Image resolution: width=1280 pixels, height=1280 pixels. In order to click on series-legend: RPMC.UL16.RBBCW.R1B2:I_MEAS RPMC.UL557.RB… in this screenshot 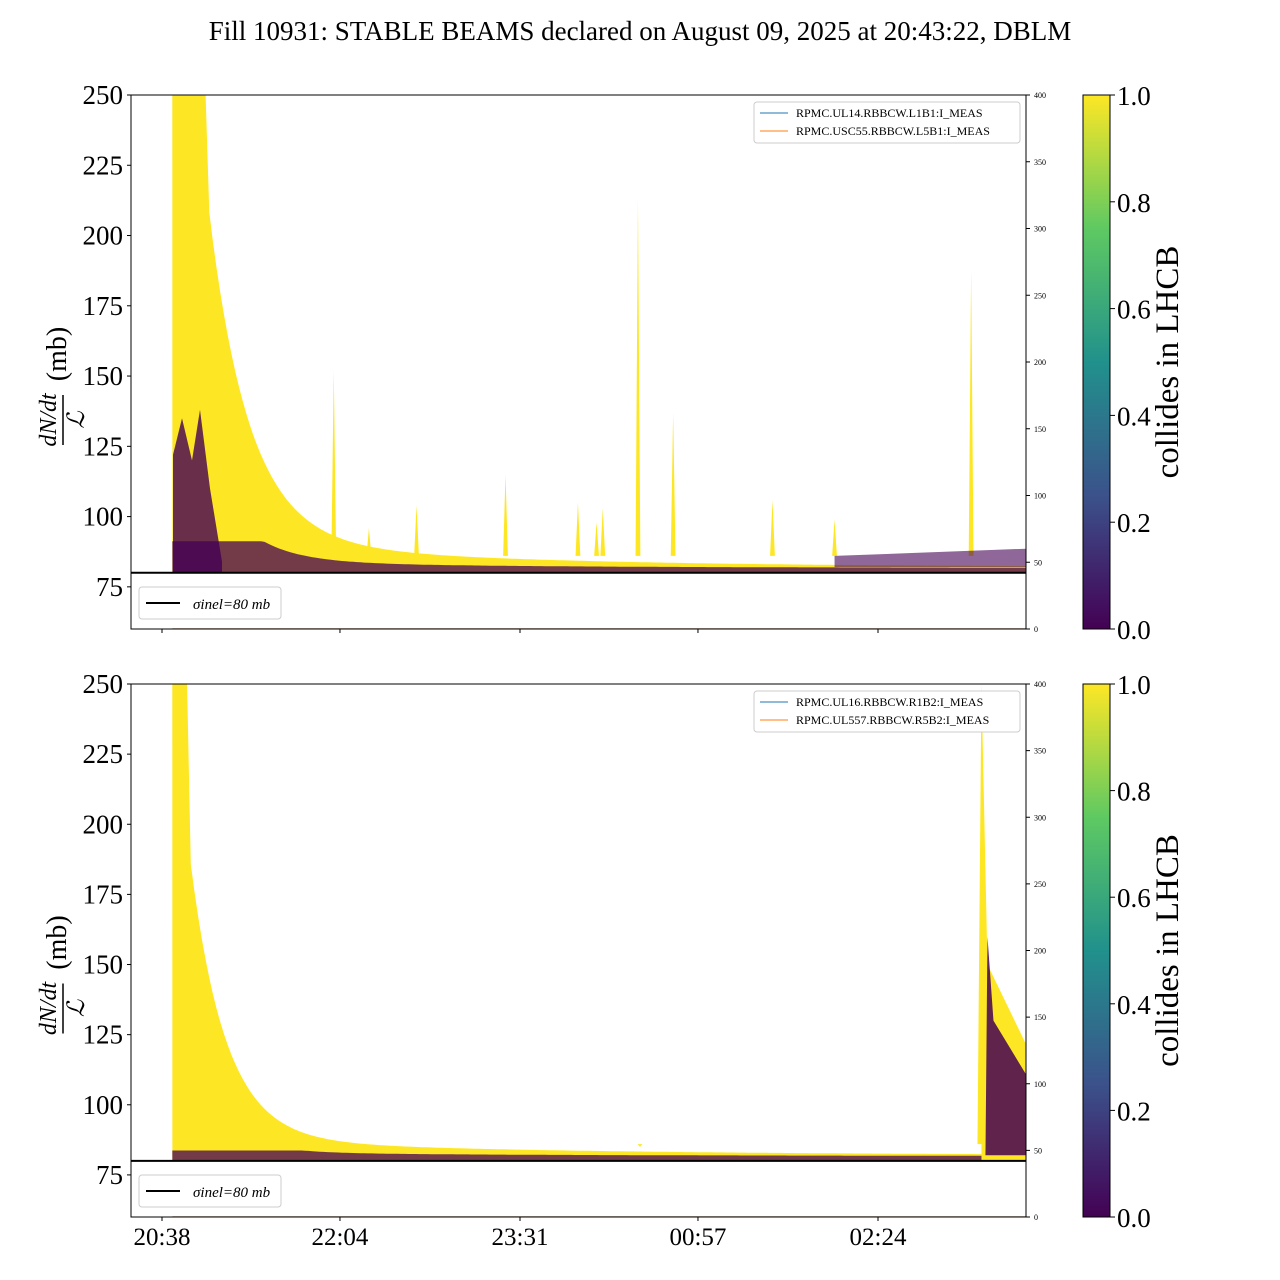, I will do `click(887, 711)`.